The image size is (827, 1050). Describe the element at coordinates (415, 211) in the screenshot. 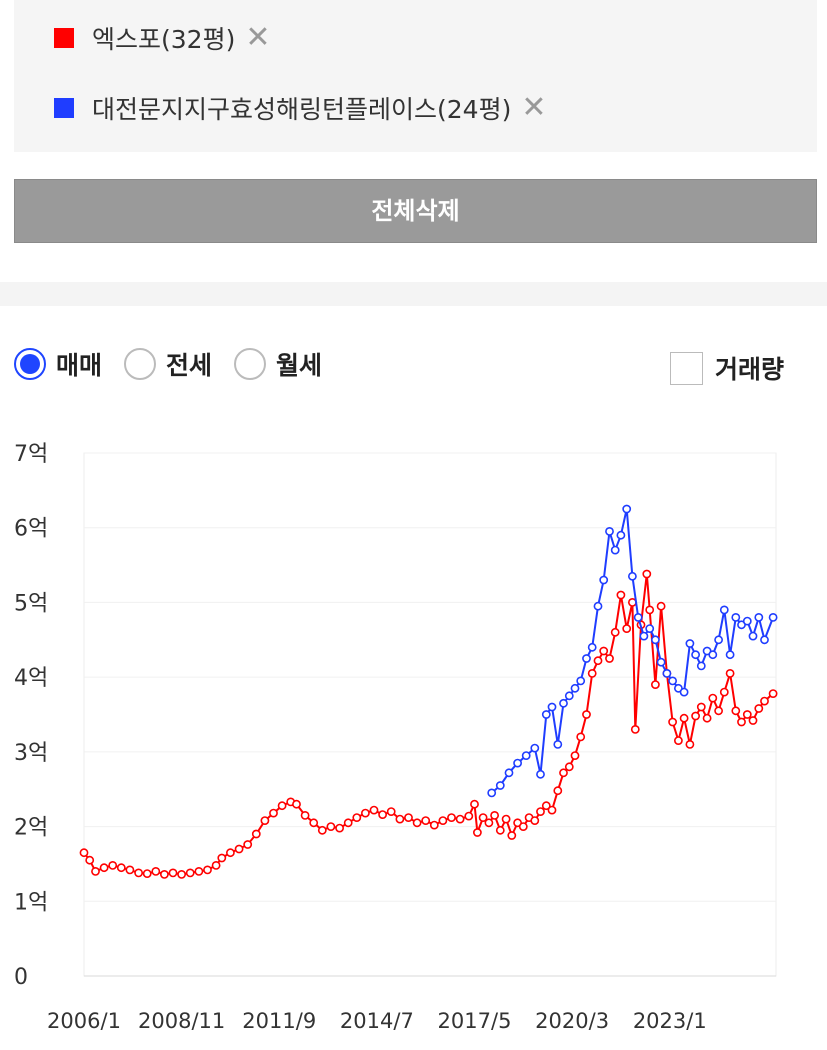

I see `clear-all-button: 전체삭제` at that location.